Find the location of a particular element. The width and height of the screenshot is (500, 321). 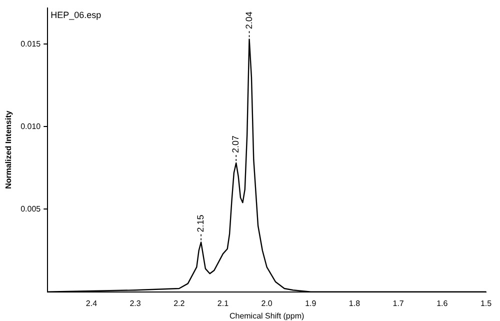

annotation: 2.07 is located at coordinates (235, 144).